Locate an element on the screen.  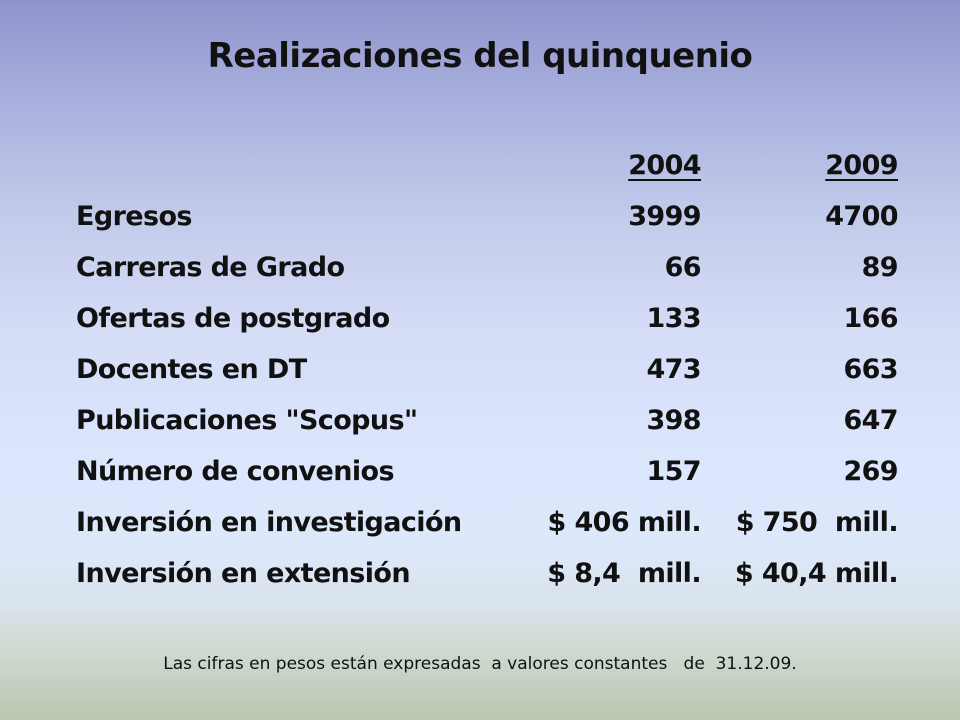
row-label: Publicaciones "Scopus" is located at coordinates (247, 420).